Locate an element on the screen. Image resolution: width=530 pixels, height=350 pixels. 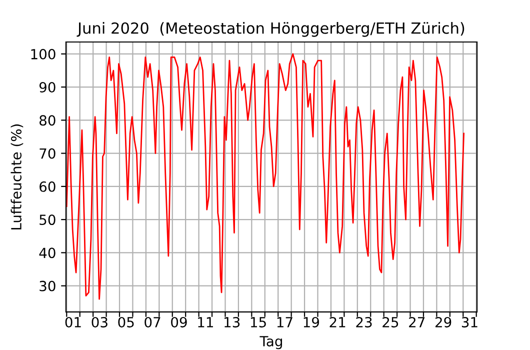
y-axis-title: Luftfeuchte (%) is located at coordinates (17, 177).